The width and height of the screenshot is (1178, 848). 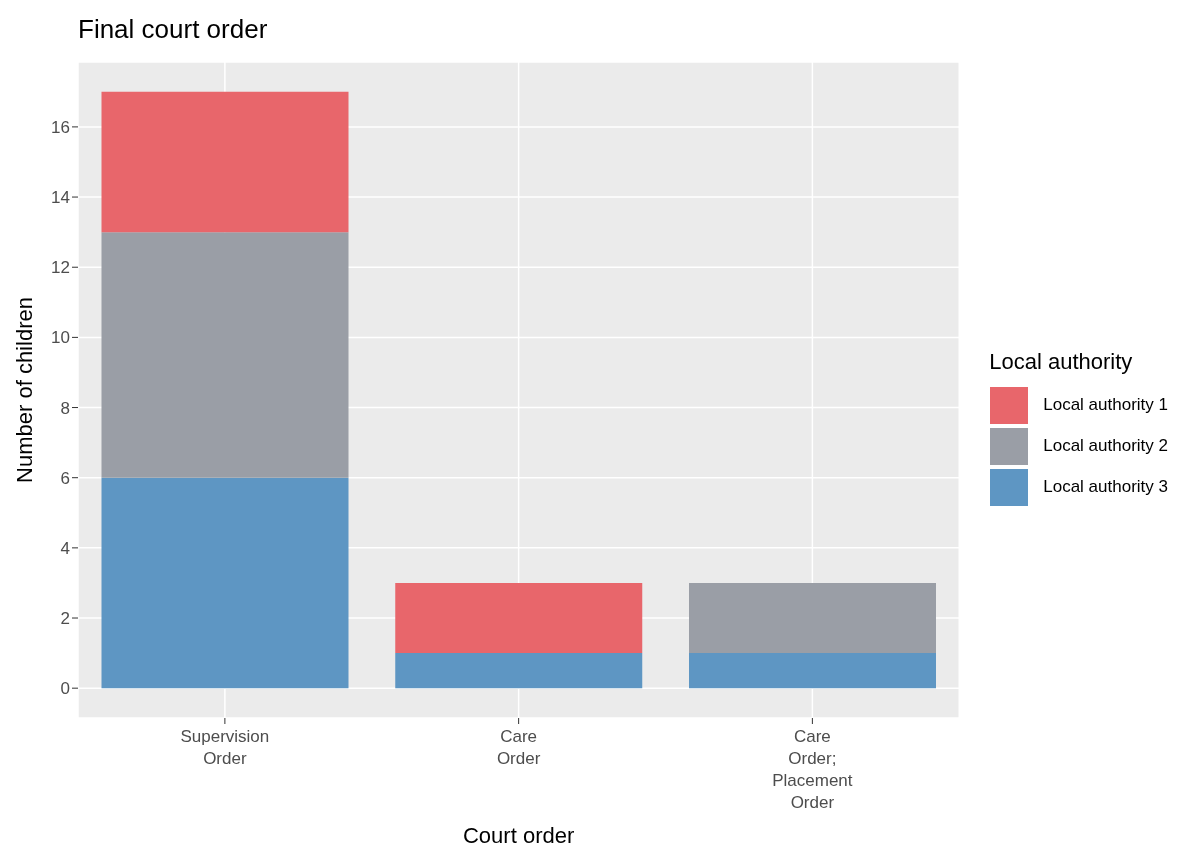 What do you see at coordinates (225, 747) in the screenshot?
I see `x-tick-label: Supervision Order` at bounding box center [225, 747].